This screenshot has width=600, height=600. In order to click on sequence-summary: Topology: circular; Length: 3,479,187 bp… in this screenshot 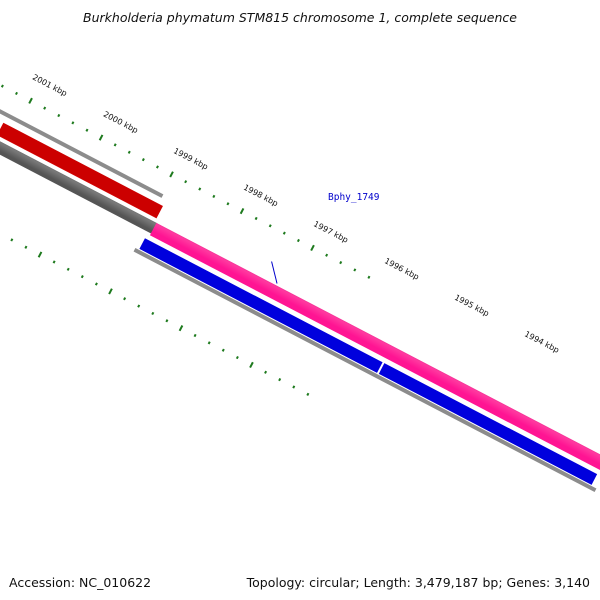, I will do `click(418, 582)`.